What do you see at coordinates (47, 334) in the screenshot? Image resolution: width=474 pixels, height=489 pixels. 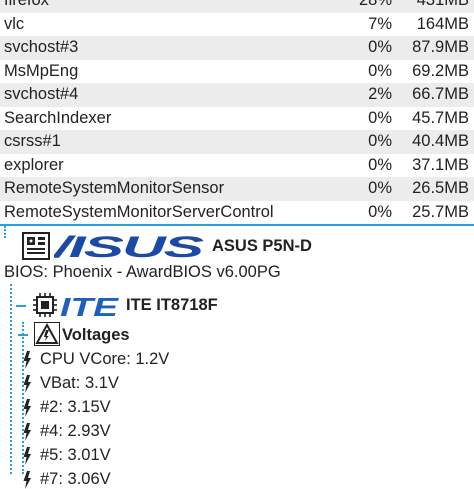 I see `warning-triangle-icon` at bounding box center [47, 334].